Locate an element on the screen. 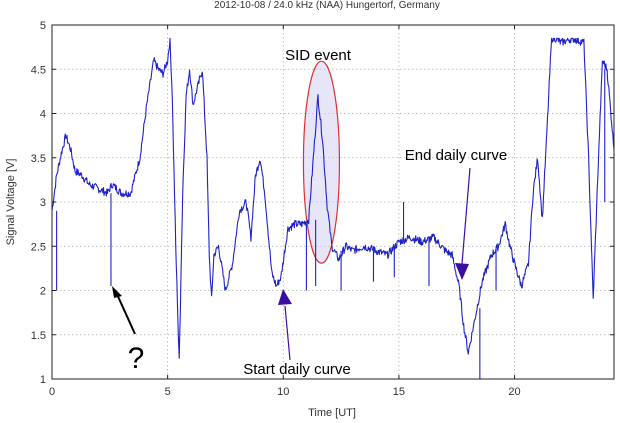 This screenshot has height=423, width=620. y-tick-label: 3.5 is located at coordinates (38, 159).